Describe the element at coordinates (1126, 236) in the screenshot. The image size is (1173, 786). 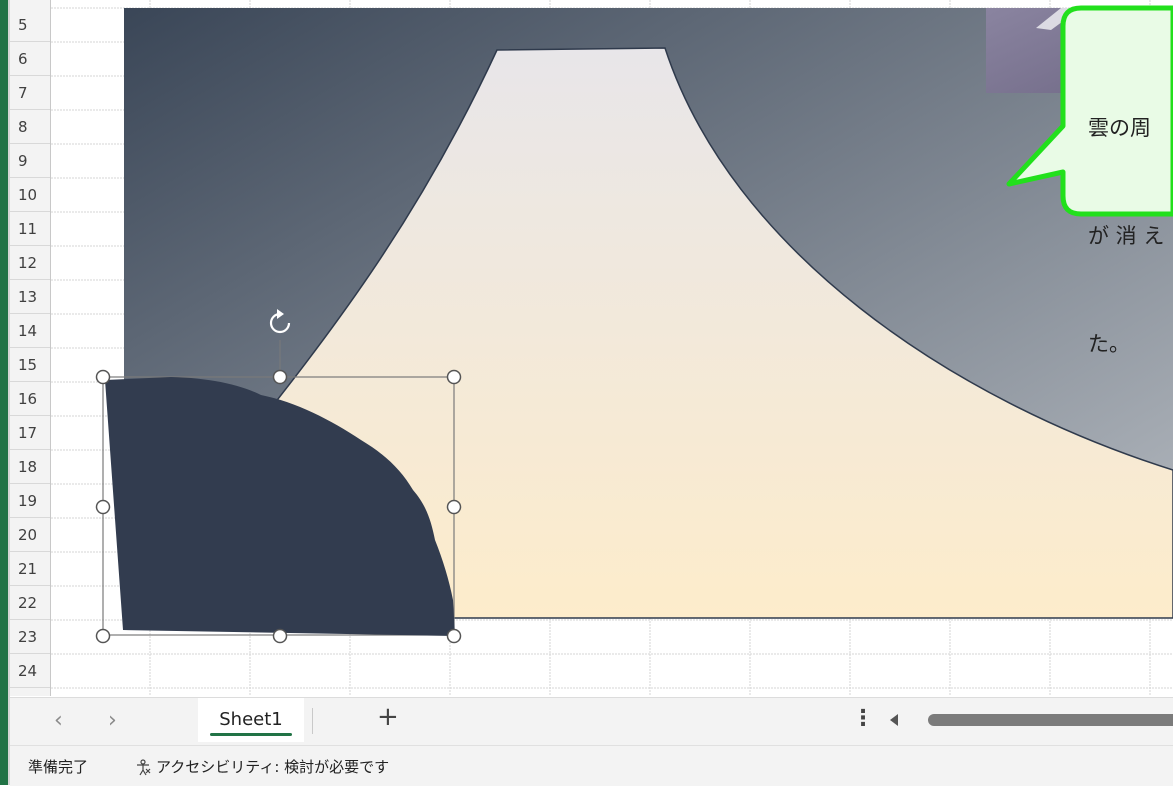
I see `callout-line: が 消 え` at that location.